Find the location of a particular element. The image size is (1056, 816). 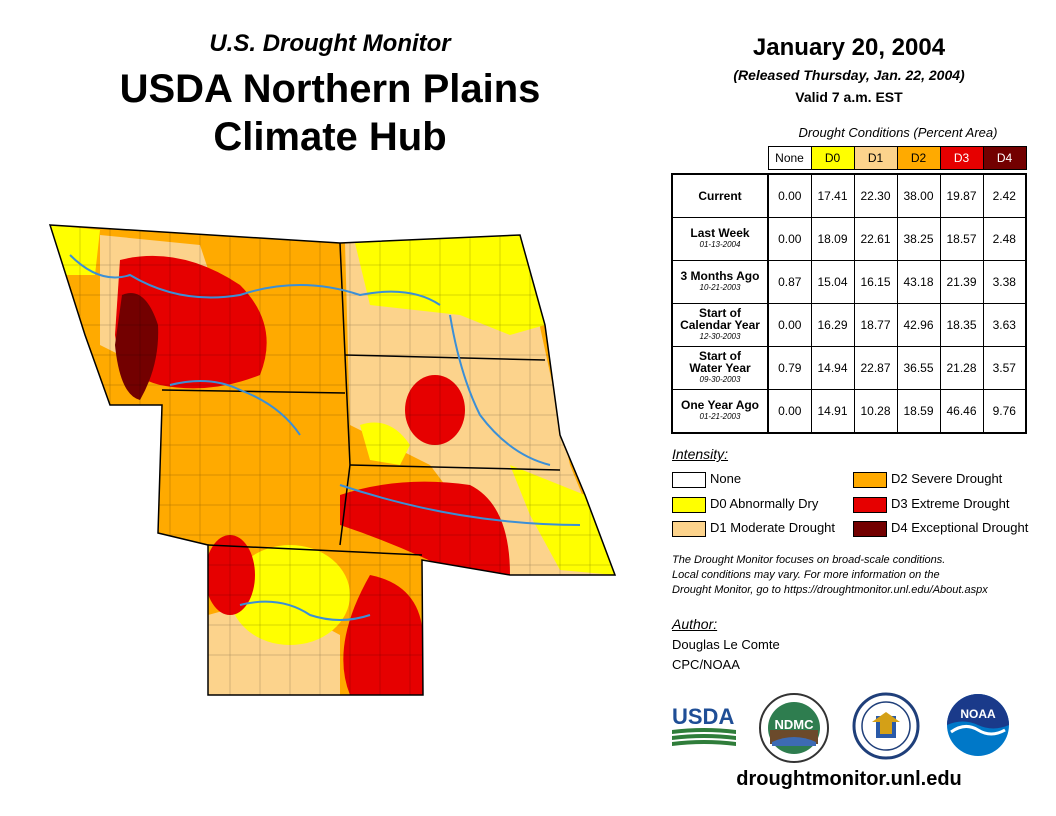

legend-item-none: None is located at coordinates (706, 479).